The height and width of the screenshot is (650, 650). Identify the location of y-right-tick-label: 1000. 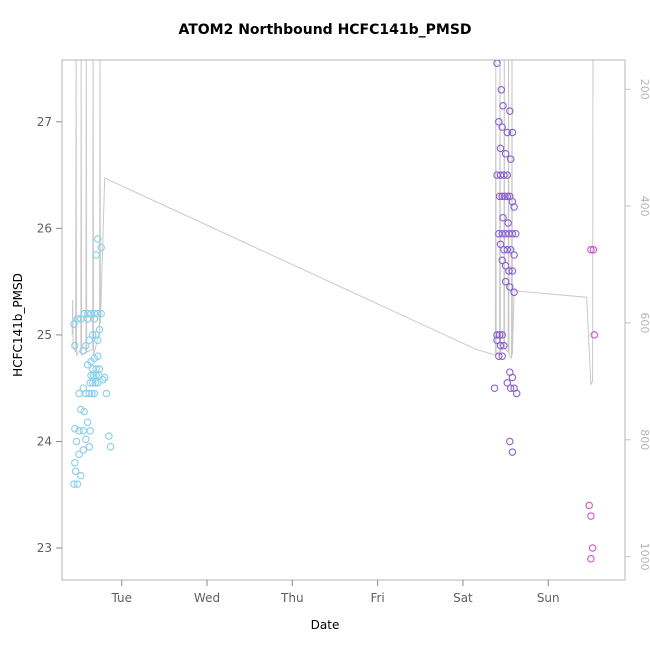
(644, 557).